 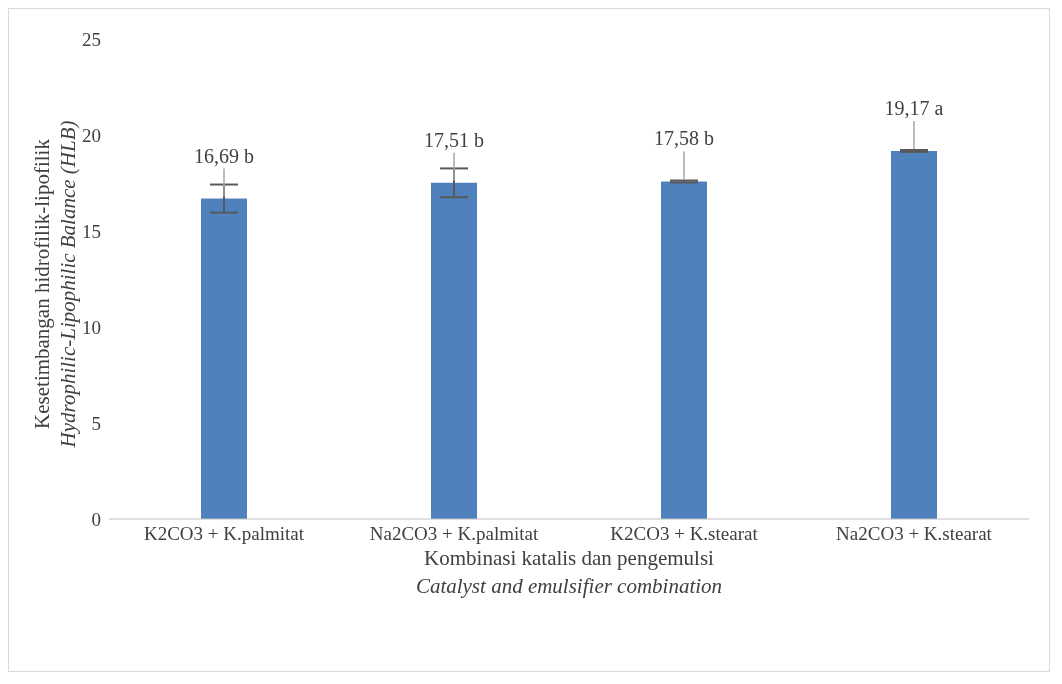 I want to click on y-tick-label: 5, so click(x=96, y=423).